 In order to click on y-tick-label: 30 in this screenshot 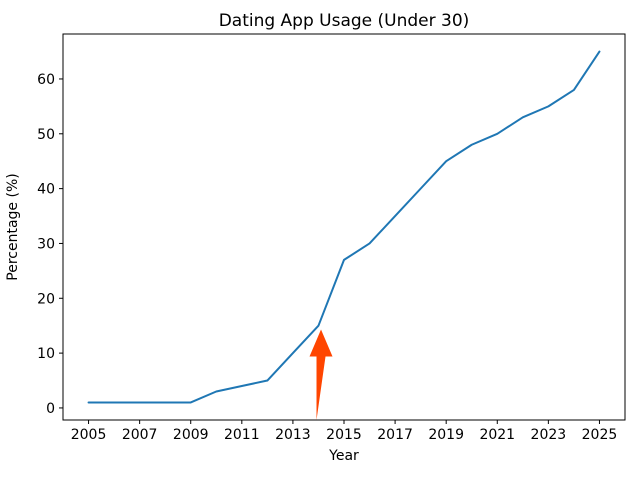, I will do `click(46, 244)`.